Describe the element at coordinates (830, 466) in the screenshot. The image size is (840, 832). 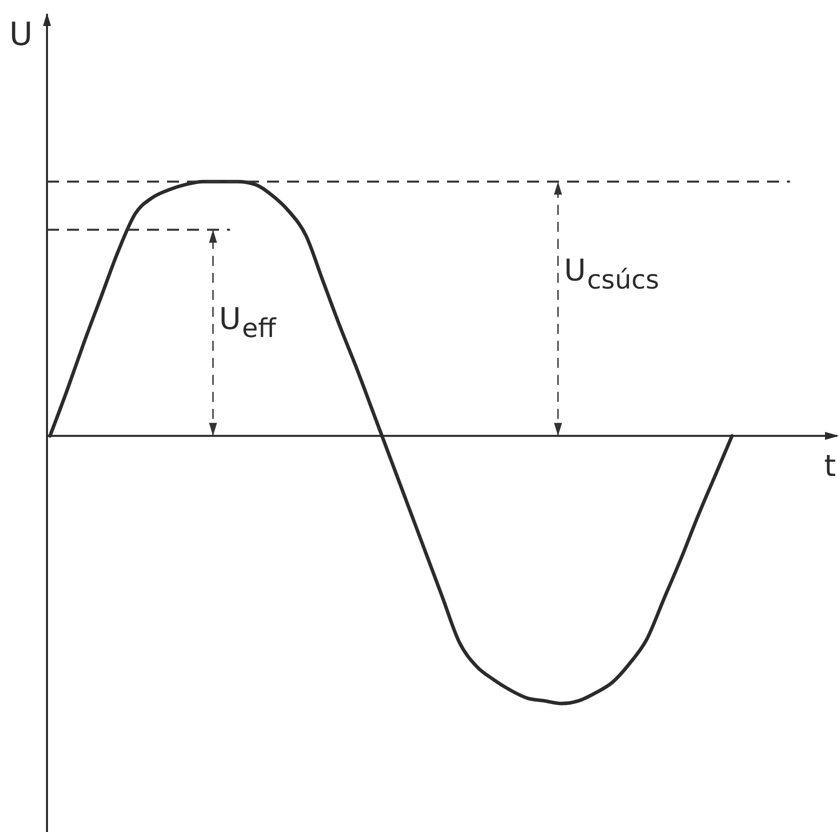
I see `x-axis-title: t` at that location.